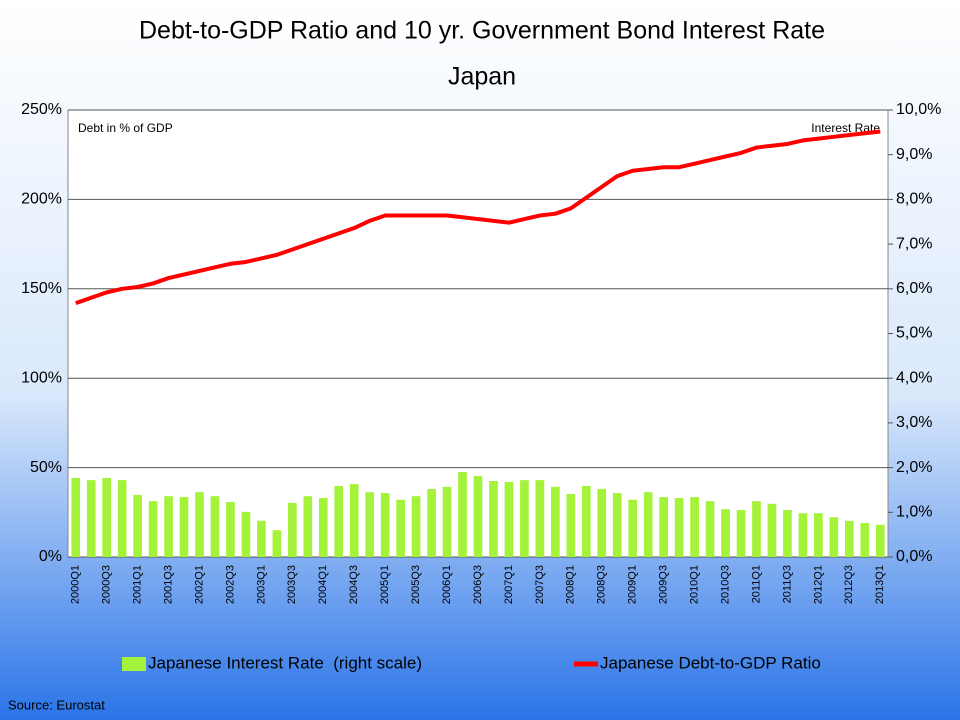 This screenshot has height=720, width=960. What do you see at coordinates (880, 584) in the screenshot?
I see `x-tick-label: 2013Q1` at bounding box center [880, 584].